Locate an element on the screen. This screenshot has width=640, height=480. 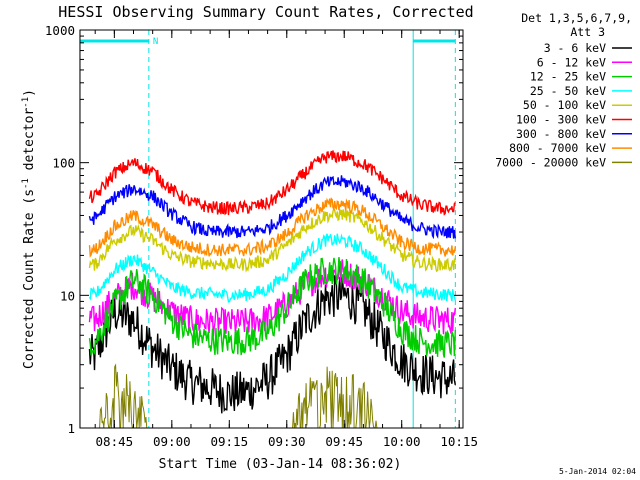
y-label-sup2: -1 is located at coordinates (26, 102).